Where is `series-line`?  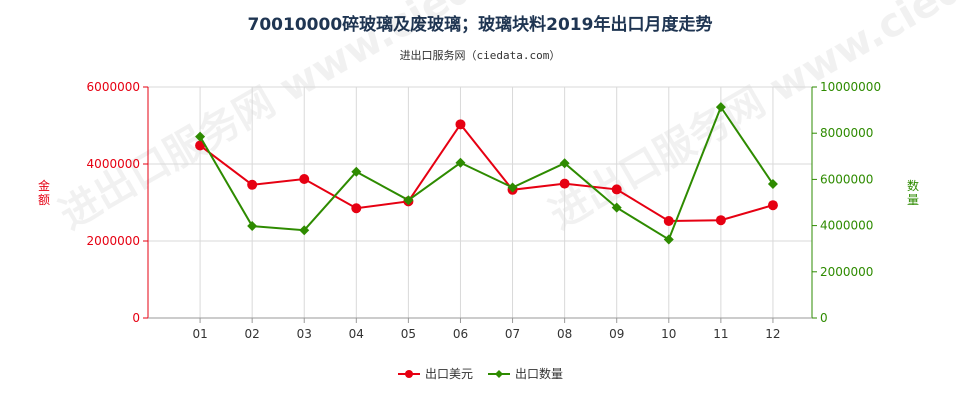 series-line is located at coordinates (486, 172).